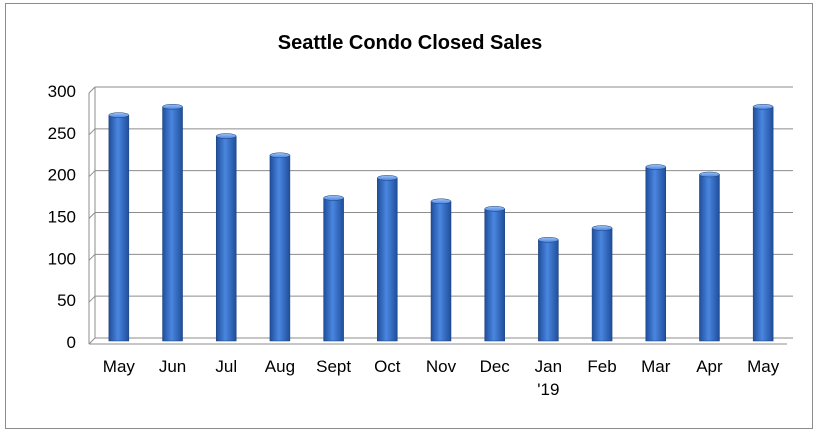  What do you see at coordinates (441, 366) in the screenshot?
I see `x-tick-label: Nov` at bounding box center [441, 366].